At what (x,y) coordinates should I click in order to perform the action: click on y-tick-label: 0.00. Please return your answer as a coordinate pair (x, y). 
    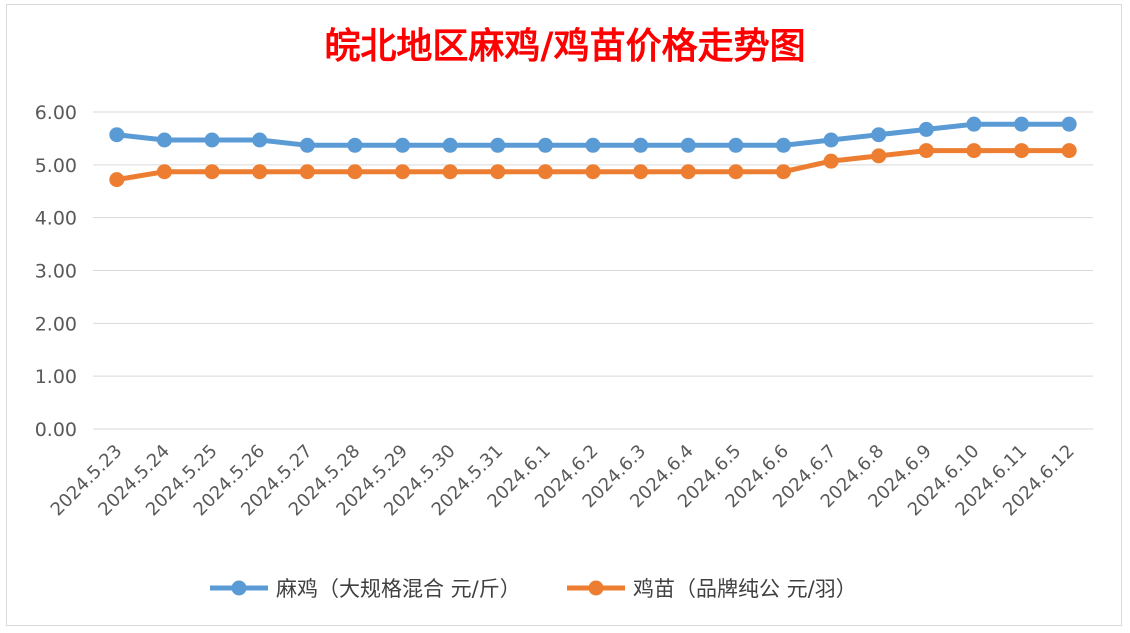
    Looking at the image, I should click on (56, 430).